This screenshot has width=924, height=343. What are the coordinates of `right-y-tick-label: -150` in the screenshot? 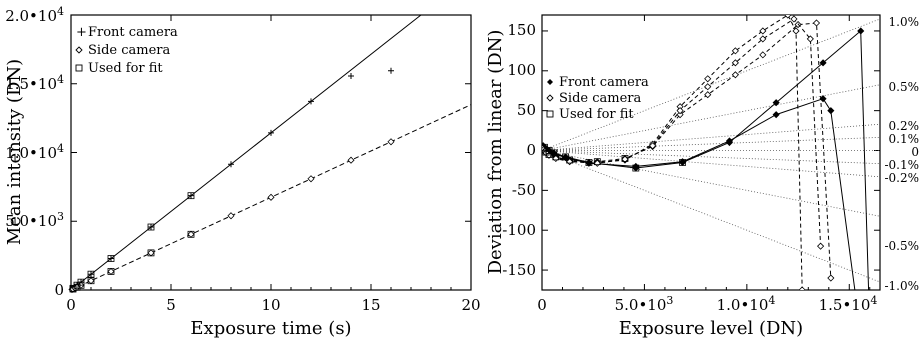 It's located at (519, 270).